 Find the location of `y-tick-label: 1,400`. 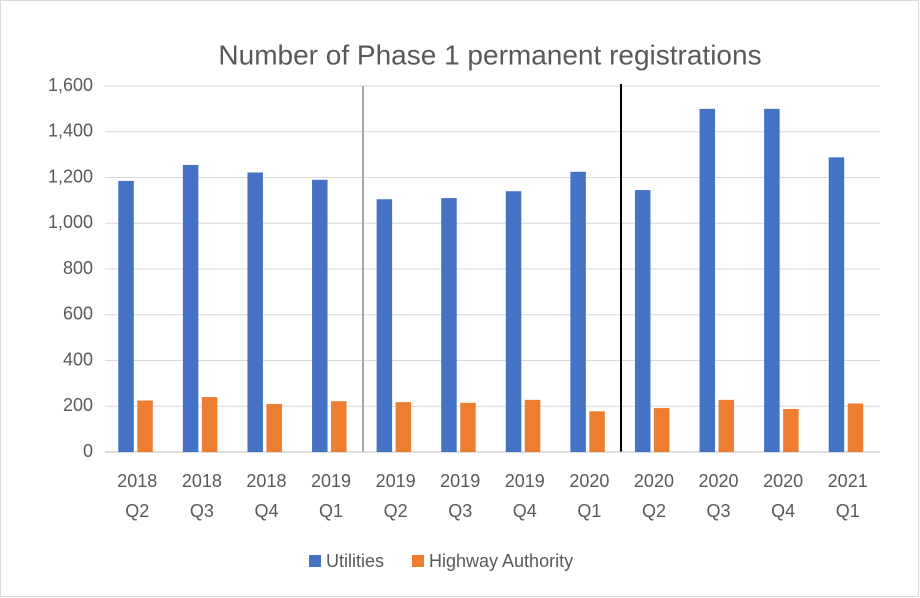

y-tick-label: 1,400 is located at coordinates (70, 131).